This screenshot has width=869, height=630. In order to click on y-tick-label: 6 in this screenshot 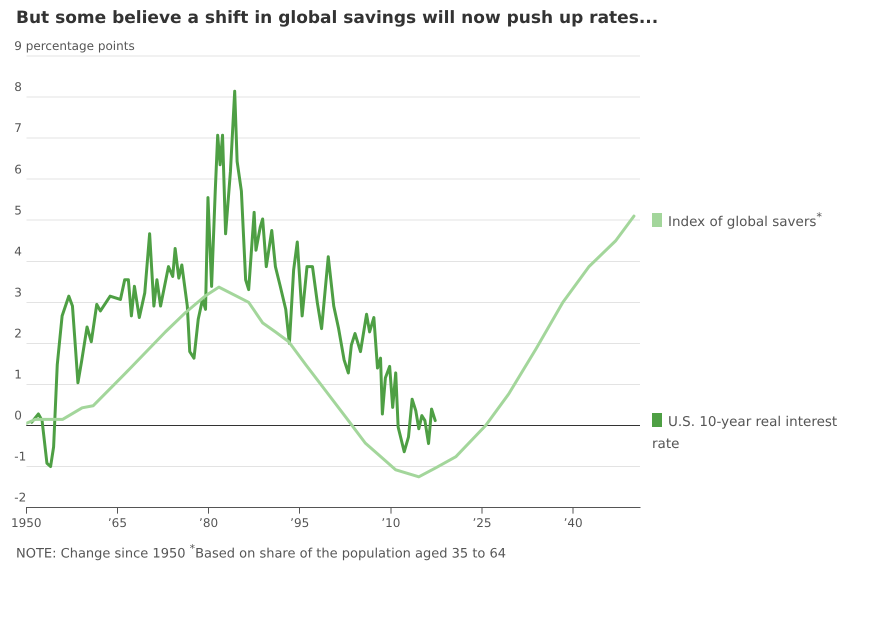, I will do `click(18, 169)`.